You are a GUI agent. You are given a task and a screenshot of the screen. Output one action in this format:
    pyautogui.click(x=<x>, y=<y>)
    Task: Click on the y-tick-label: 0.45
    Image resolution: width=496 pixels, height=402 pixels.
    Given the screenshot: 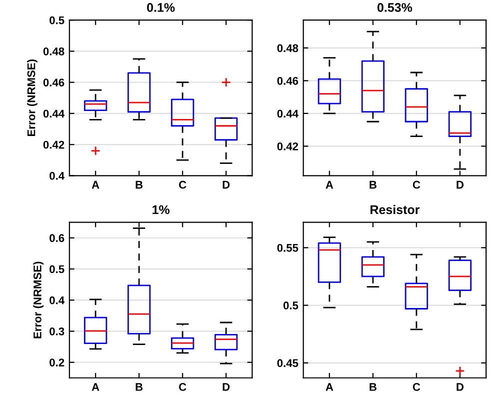 What is the action you would take?
    pyautogui.click(x=287, y=363)
    